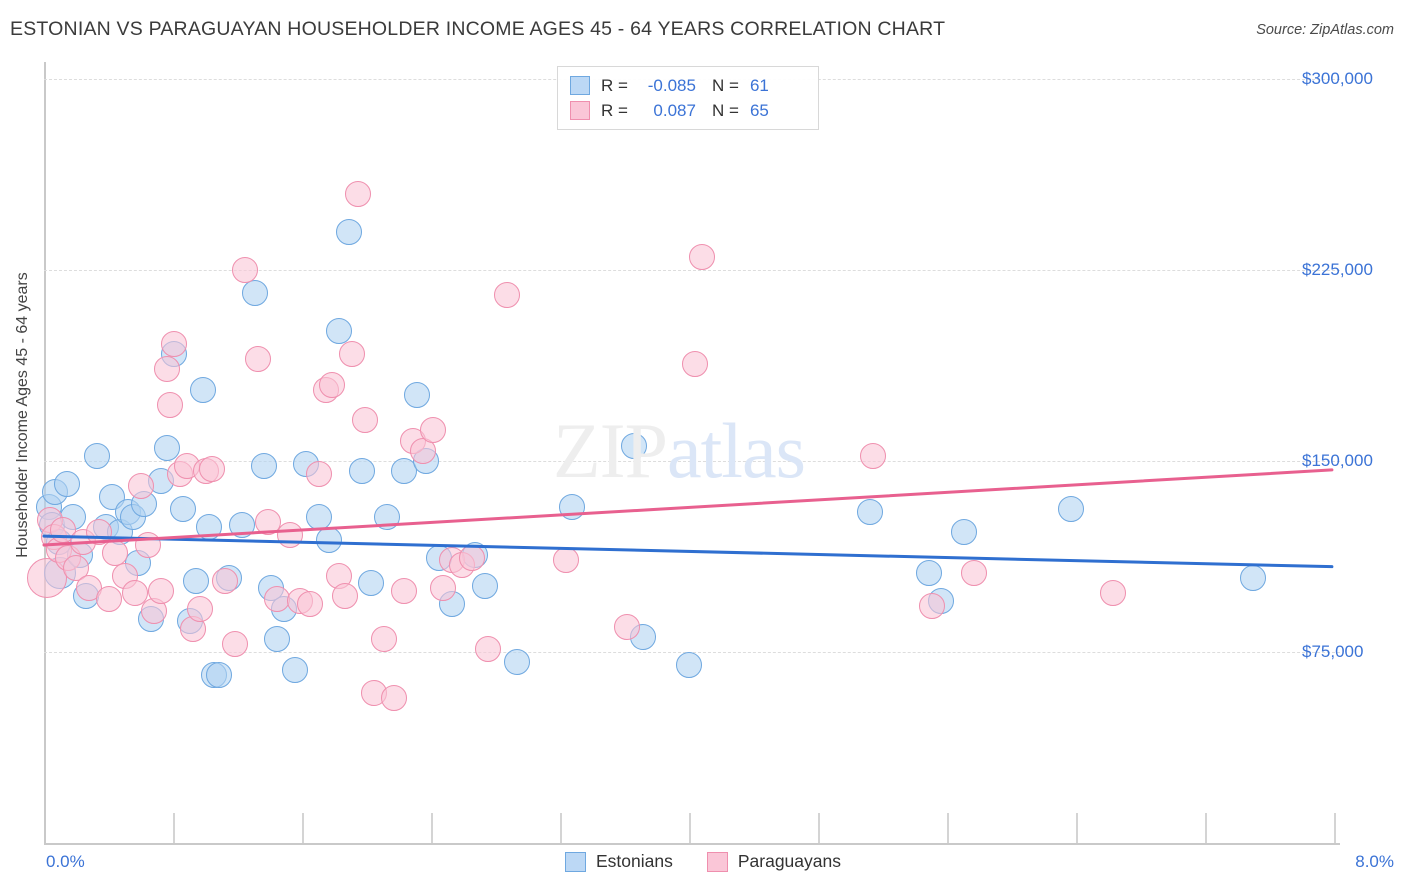 This screenshot has height=892, width=1406. I want to click on series-legend: Estonians Paraguayans, so click(703, 861).